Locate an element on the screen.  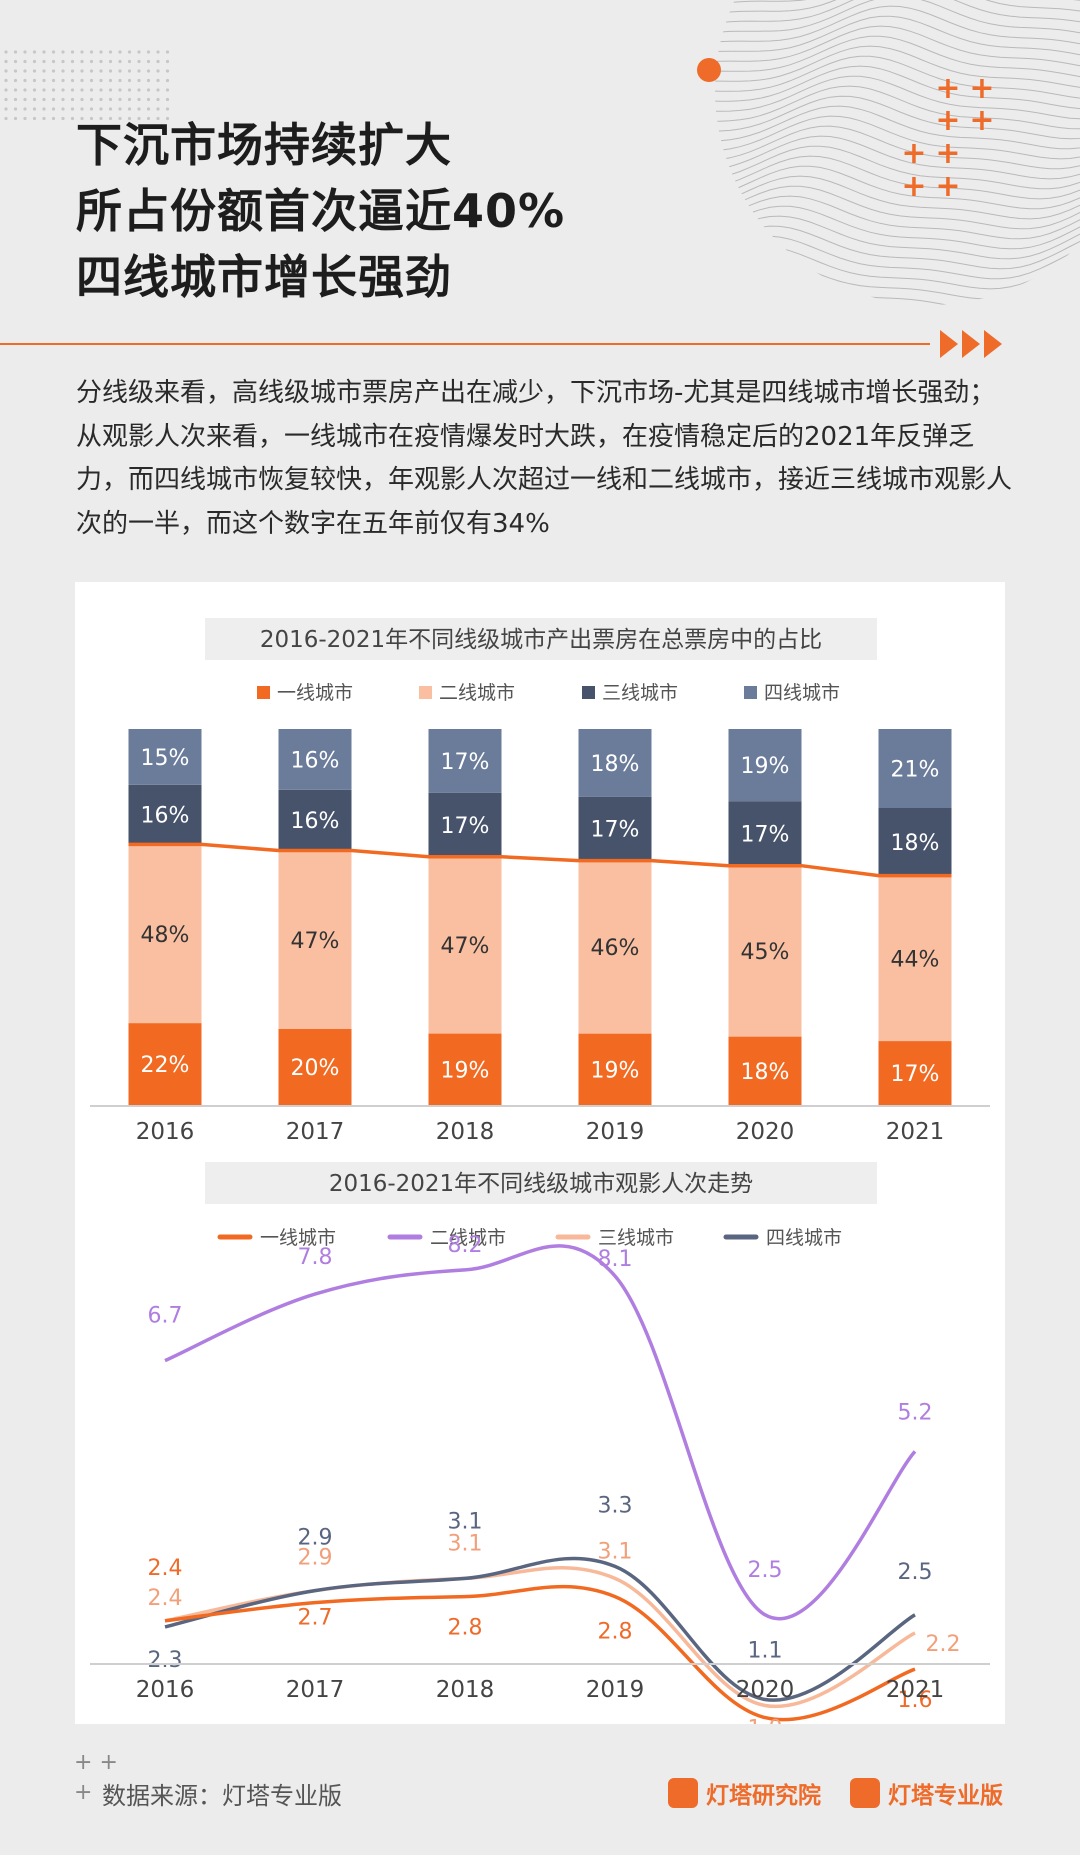
bar-value-label: 47% is located at coordinates (315, 941).